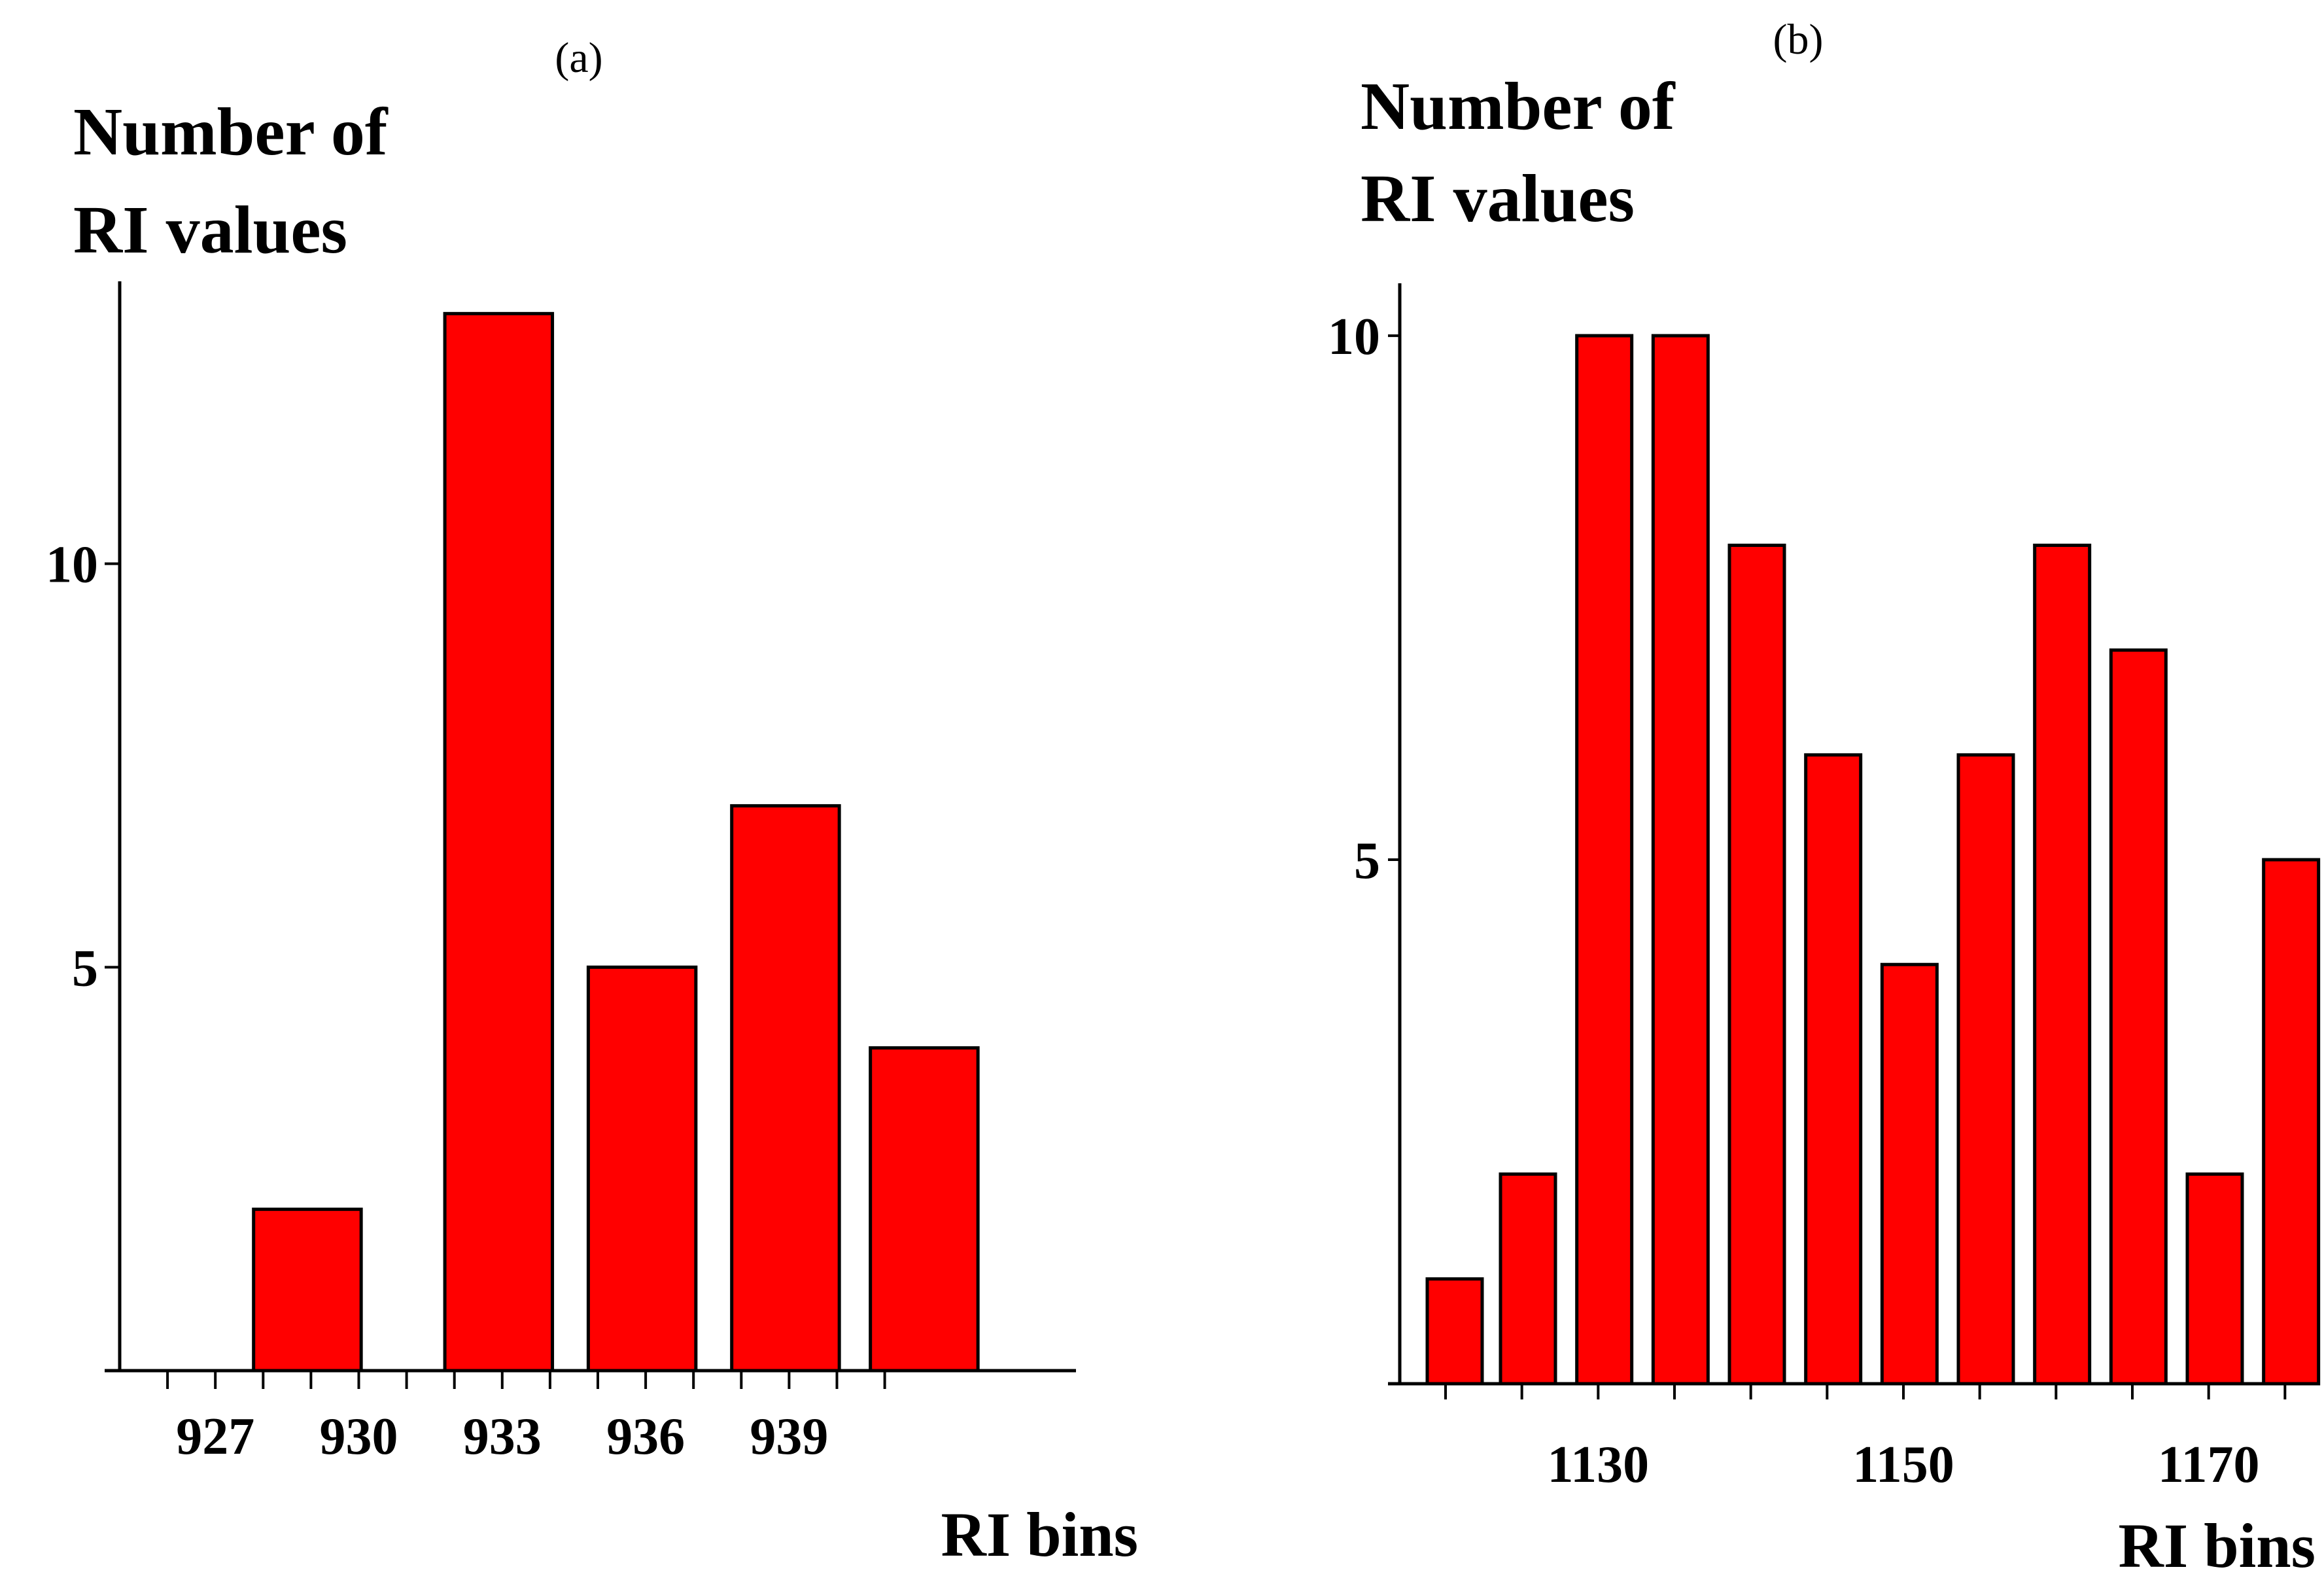 The width and height of the screenshot is (2324, 1580). What do you see at coordinates (1354, 337) in the screenshot?
I see `y-tick-label-b-1: 10` at bounding box center [1354, 337].